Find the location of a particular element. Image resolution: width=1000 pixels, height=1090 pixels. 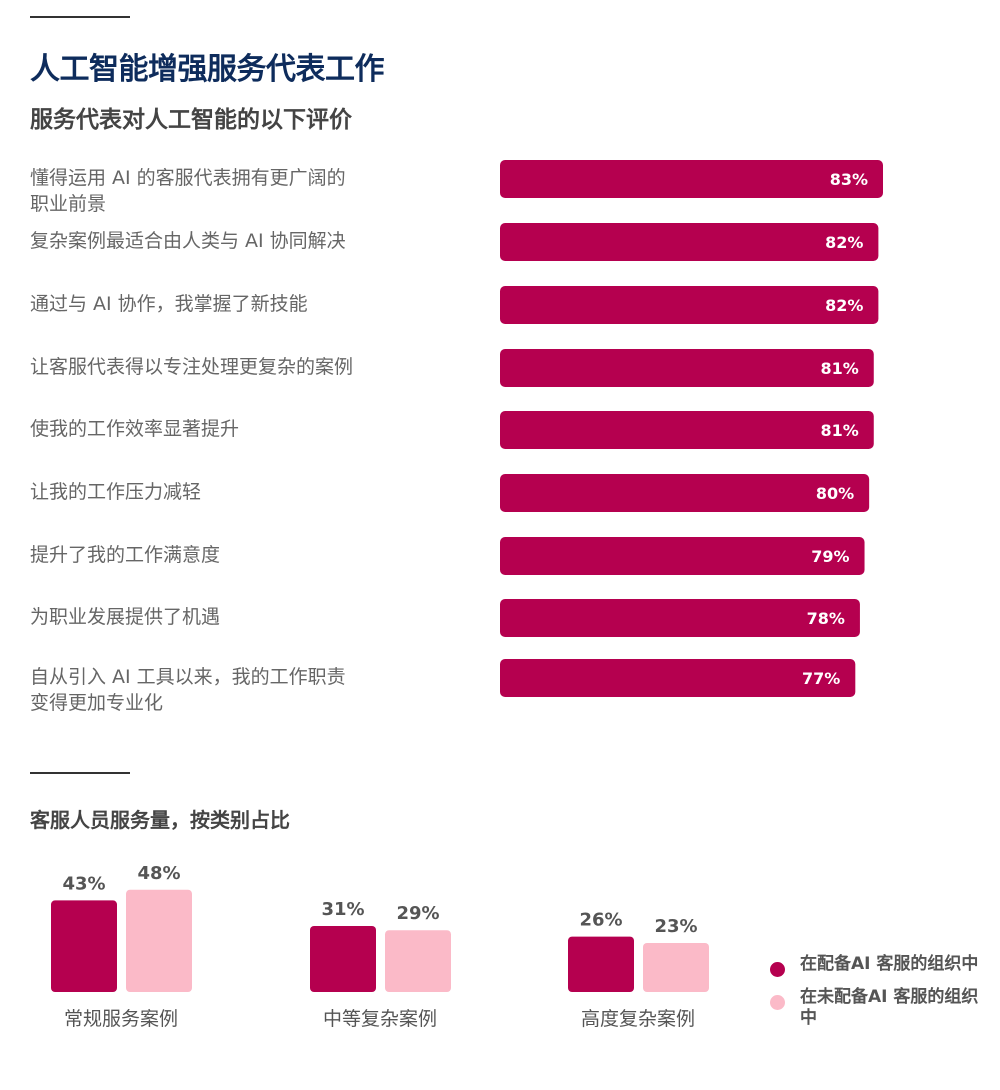

legend-item-with-ai: 在配备AI 客服的组织中 is located at coordinates (878, 965).